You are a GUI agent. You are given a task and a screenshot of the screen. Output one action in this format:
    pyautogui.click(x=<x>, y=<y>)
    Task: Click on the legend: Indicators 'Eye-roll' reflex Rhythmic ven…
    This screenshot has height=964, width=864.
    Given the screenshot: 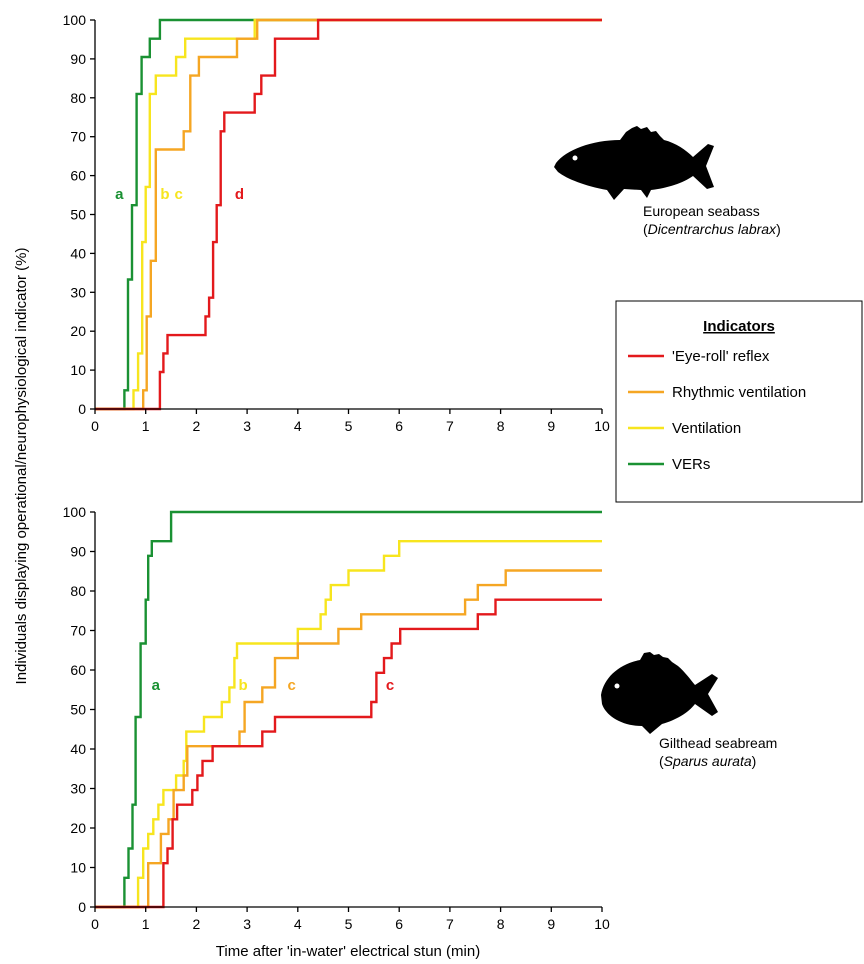 What is the action you would take?
    pyautogui.click(x=739, y=401)
    